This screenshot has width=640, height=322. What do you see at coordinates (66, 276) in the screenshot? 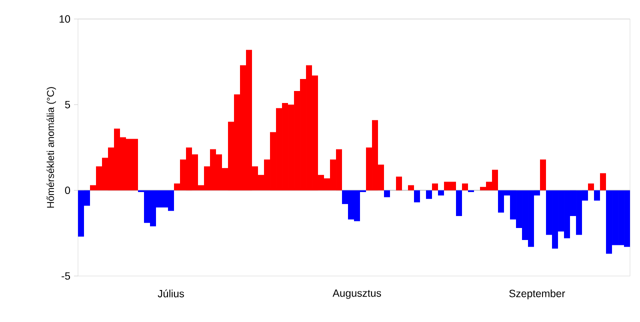
I see `y-tick-label: -5` at bounding box center [66, 276].